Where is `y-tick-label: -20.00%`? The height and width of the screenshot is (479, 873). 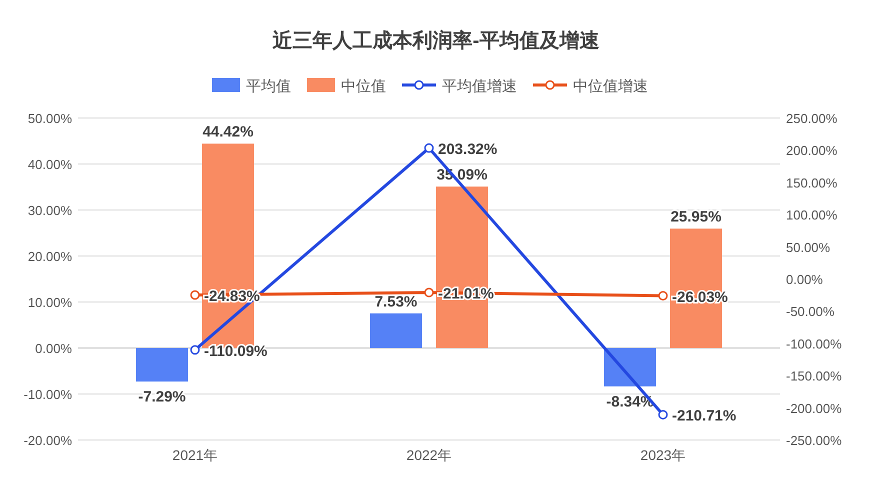 y-tick-label: -20.00% is located at coordinates (48, 440).